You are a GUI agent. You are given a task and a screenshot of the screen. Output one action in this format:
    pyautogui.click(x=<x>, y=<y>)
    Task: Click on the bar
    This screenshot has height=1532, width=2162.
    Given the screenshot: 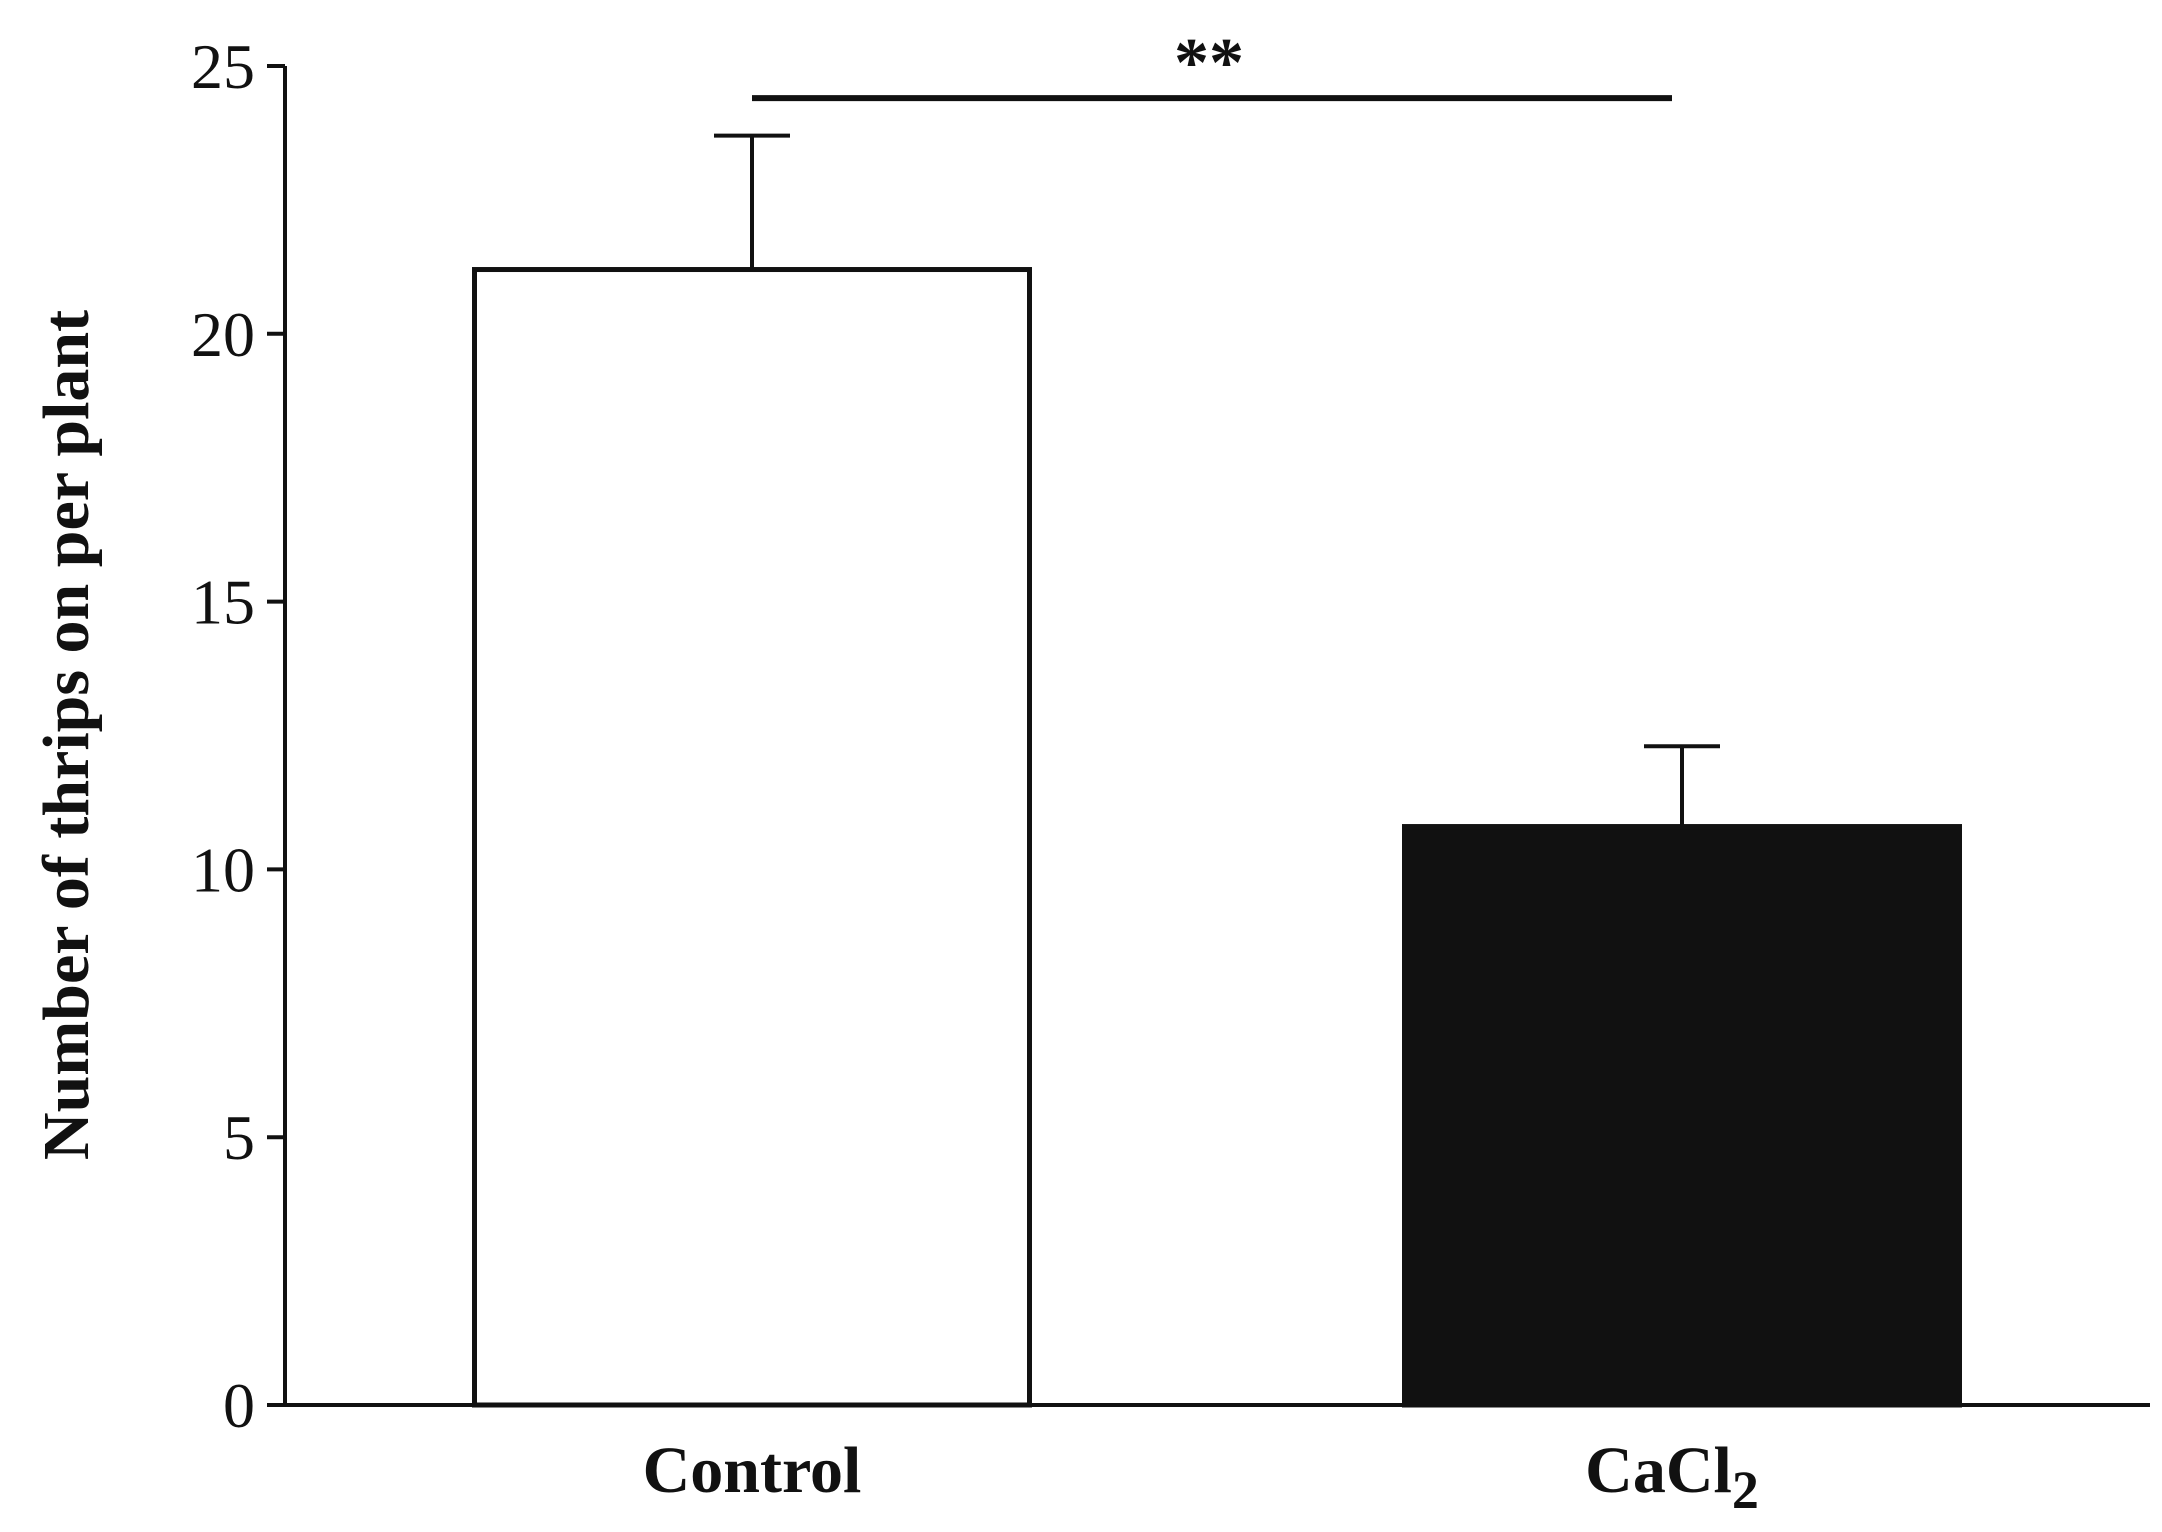 What is the action you would take?
    pyautogui.click(x=1682, y=1116)
    